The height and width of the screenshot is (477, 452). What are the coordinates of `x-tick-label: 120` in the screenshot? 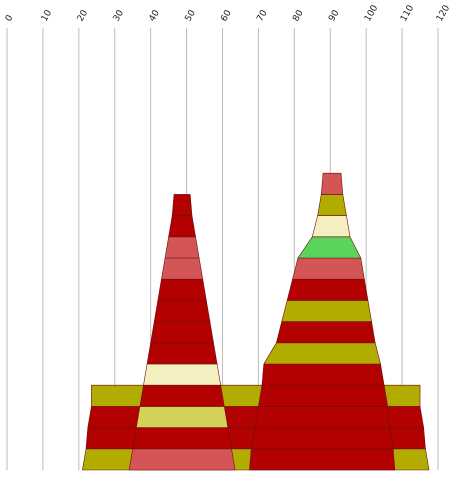 It's located at (443, 13).